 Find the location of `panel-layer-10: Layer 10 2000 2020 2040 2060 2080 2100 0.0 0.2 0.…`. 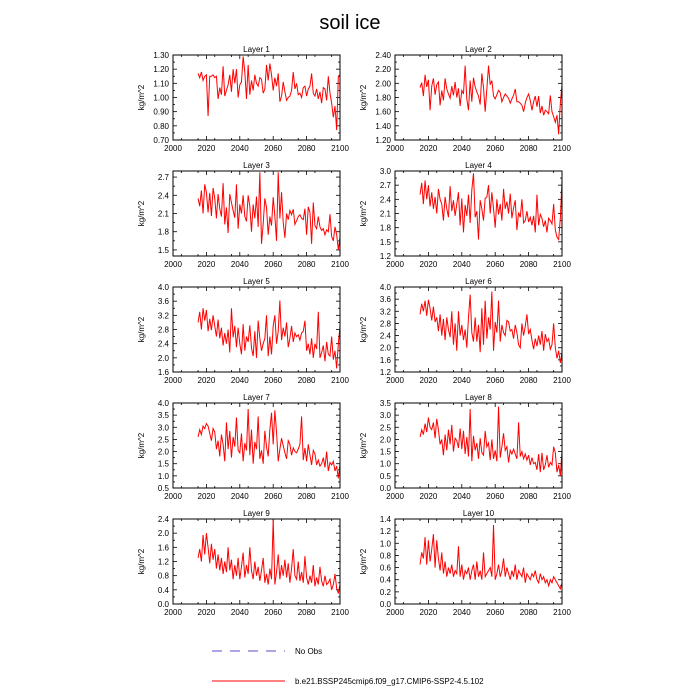

panel-layer-10: Layer 10 2000 2020 2040 2060 2080 2100 0.0 0.2 0.… is located at coordinates (465, 563).